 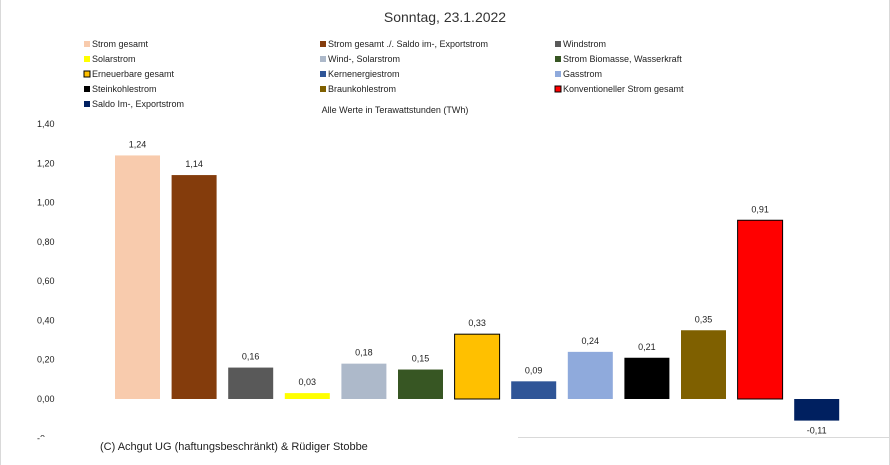 What do you see at coordinates (194, 287) in the screenshot?
I see `bar-strom-gesamt-saldo-im-exportstrom` at bounding box center [194, 287].